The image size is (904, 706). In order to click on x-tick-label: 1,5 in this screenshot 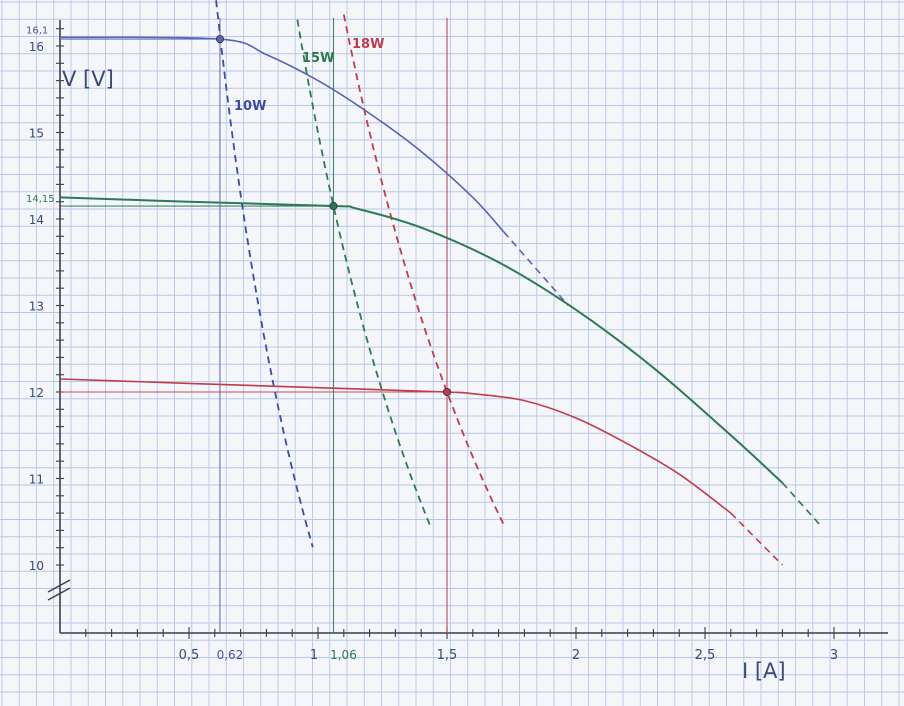, I will do `click(447, 655)`.